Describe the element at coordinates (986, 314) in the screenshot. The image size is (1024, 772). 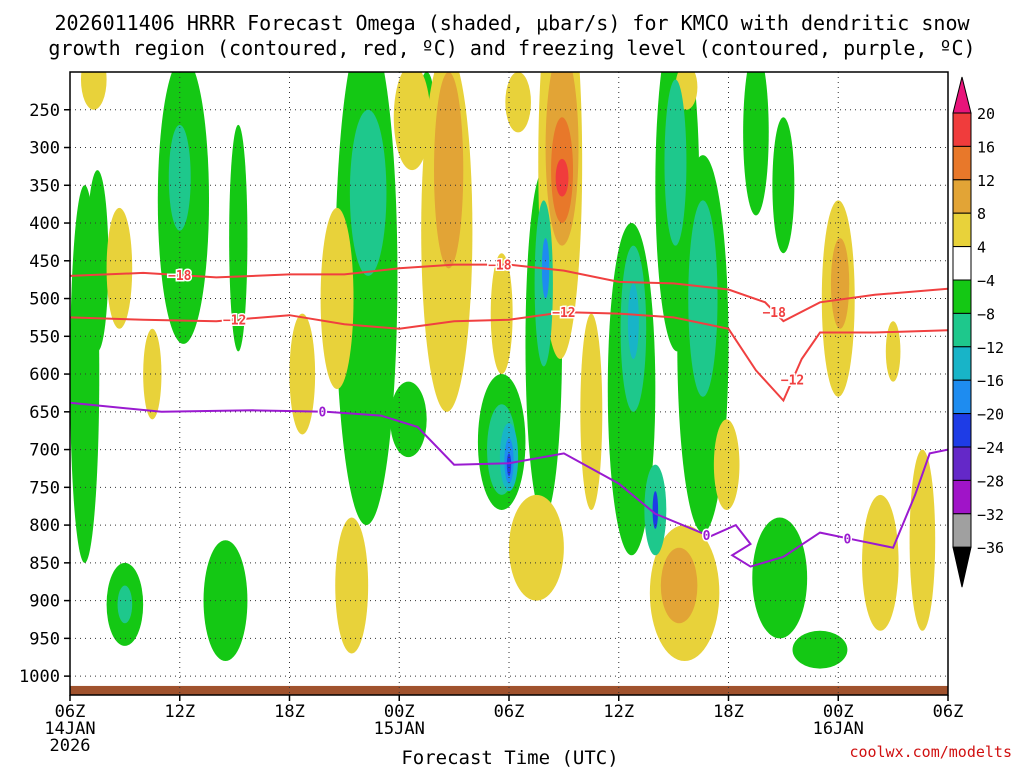
I see `colorbar-label: −8` at that location.